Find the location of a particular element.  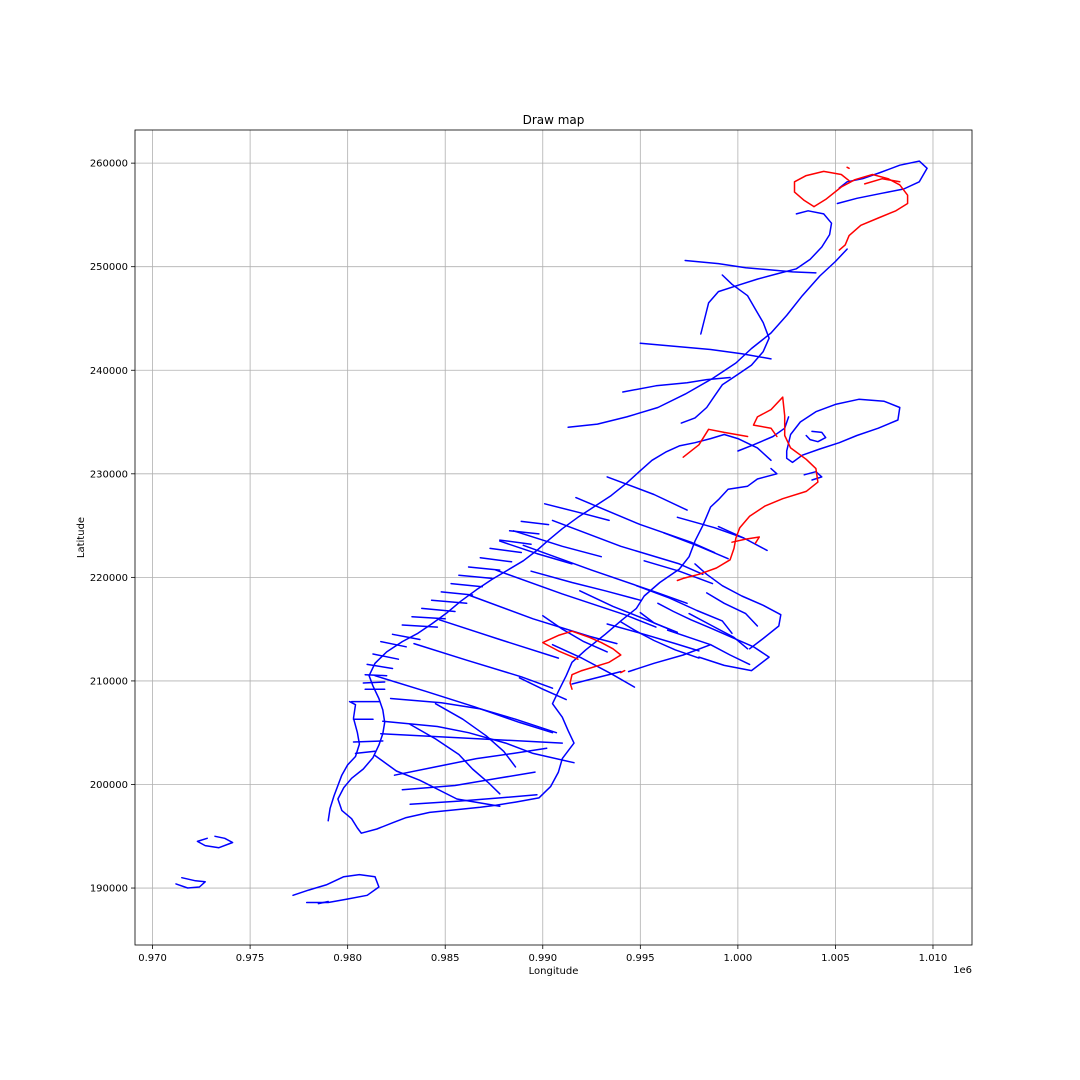

x-tick-label: 0.970 is located at coordinates (152, 958).